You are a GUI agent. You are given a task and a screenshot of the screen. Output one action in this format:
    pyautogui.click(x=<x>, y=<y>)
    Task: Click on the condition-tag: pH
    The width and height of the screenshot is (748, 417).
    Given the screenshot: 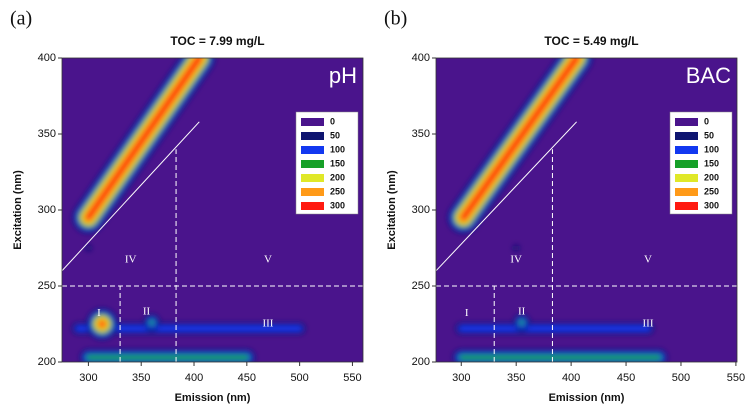 What is the action you would take?
    pyautogui.click(x=343, y=75)
    